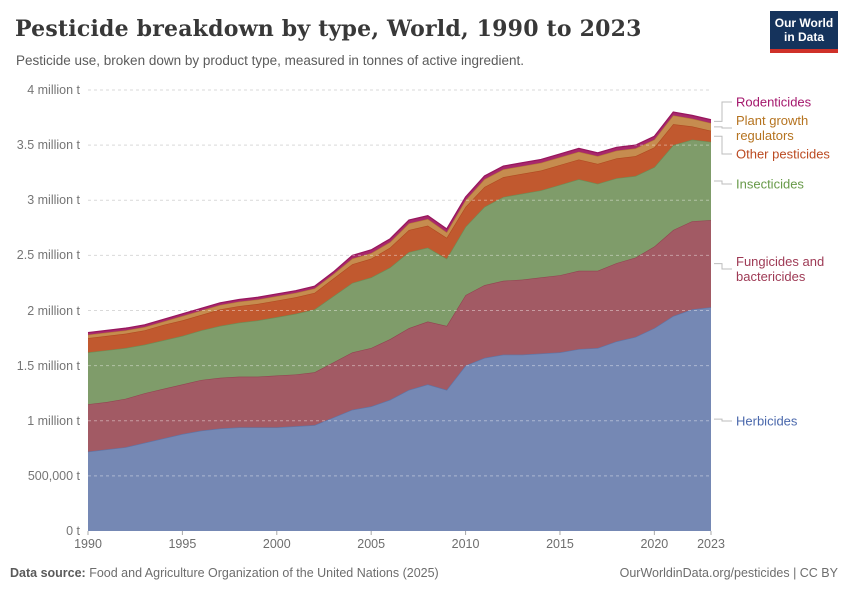 The image size is (850, 600). Describe the element at coordinates (48, 573) in the screenshot. I see `data-source-label: Data source:` at that location.